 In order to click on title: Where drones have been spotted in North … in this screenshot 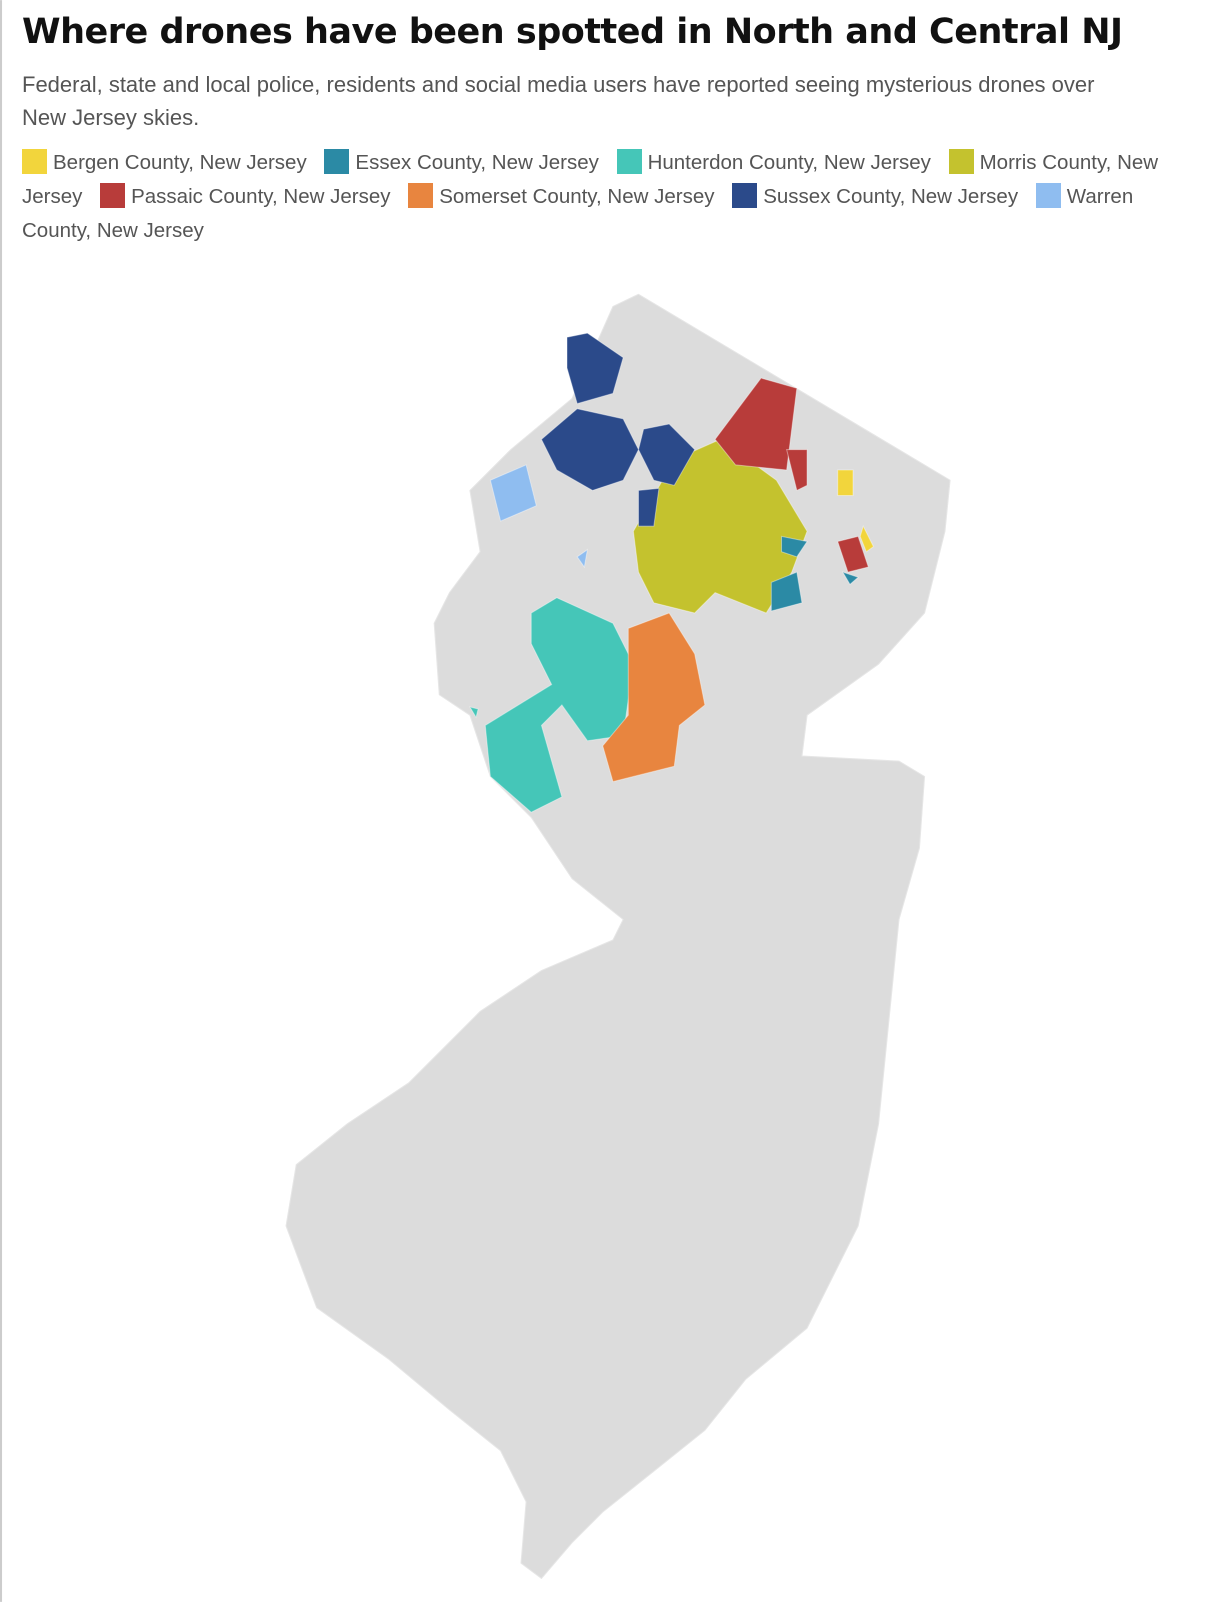, I will do `click(572, 32)`.